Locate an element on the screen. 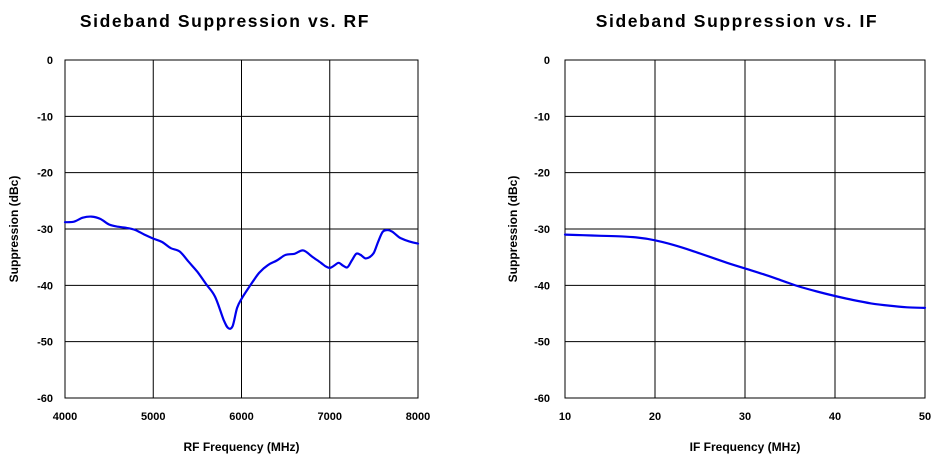  chart-1-ytick-label: -30 is located at coordinates (45, 230).